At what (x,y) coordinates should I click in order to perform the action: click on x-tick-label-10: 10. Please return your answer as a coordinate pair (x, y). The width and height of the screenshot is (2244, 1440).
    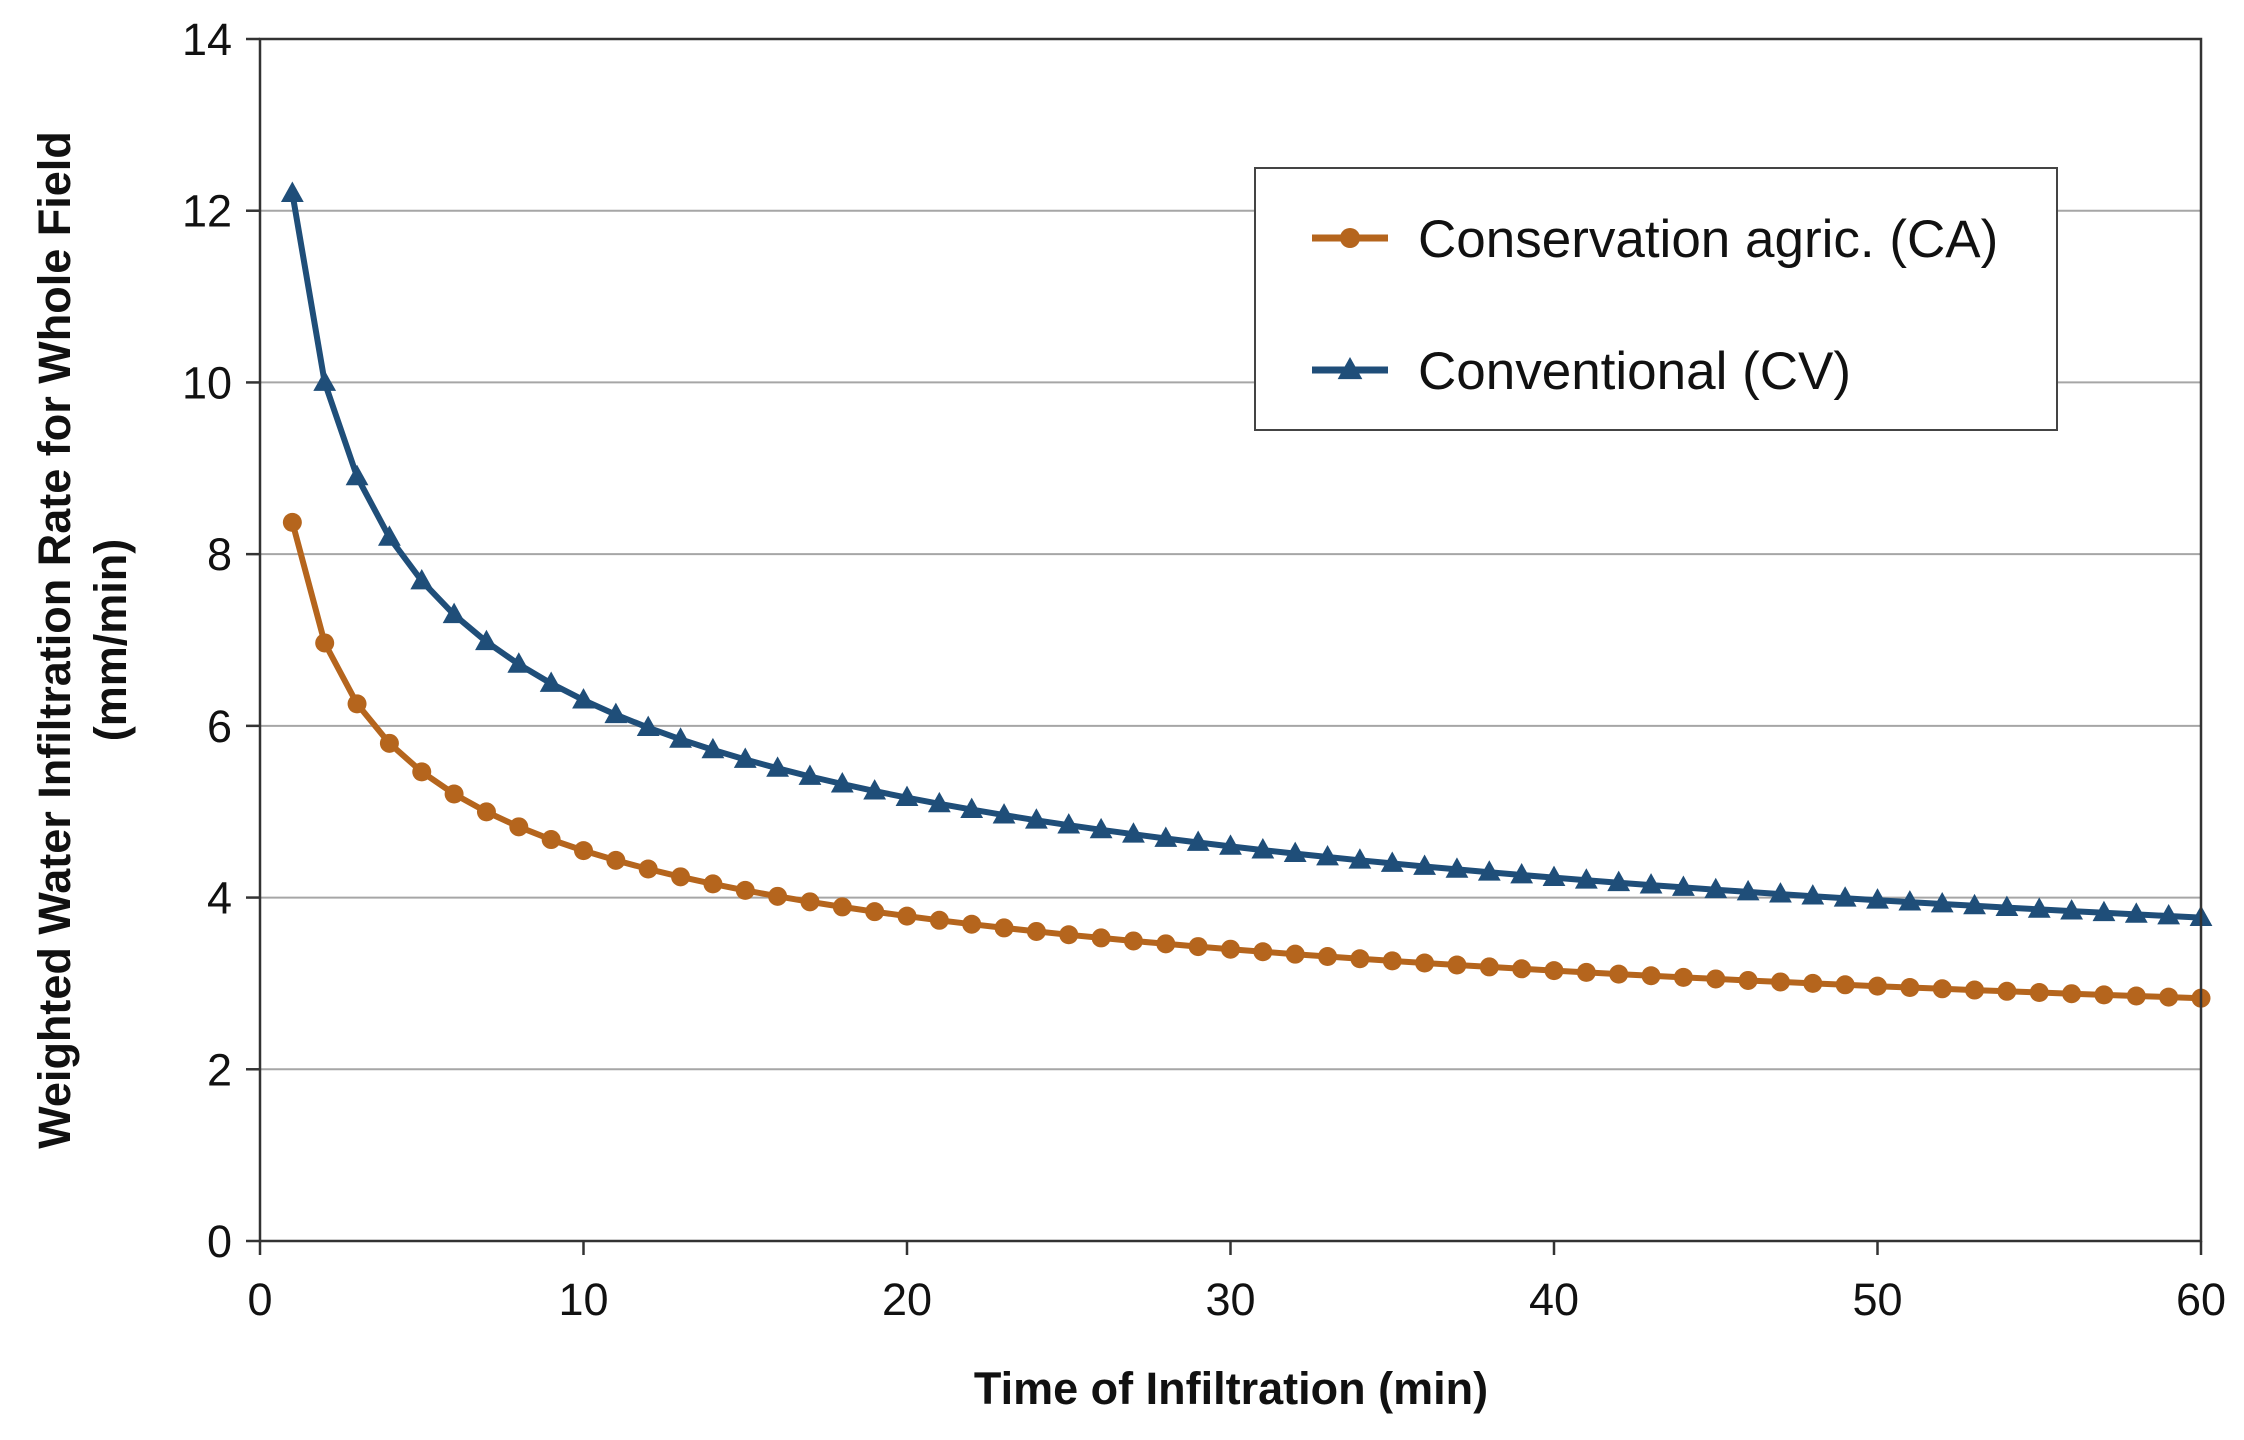
    Looking at the image, I should click on (583, 1299).